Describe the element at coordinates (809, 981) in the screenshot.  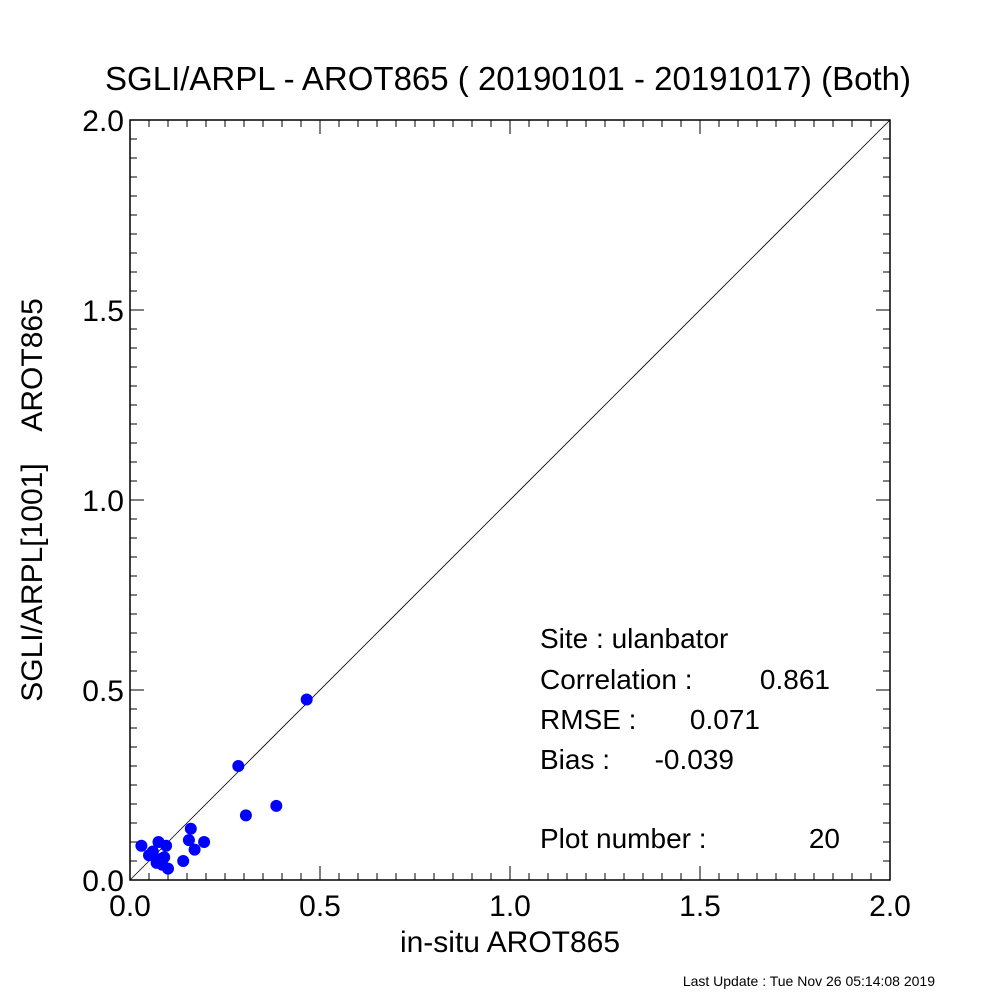
I see `last-update-footer: Last Update : Tue Nov 26 05:14:08 2019` at that location.